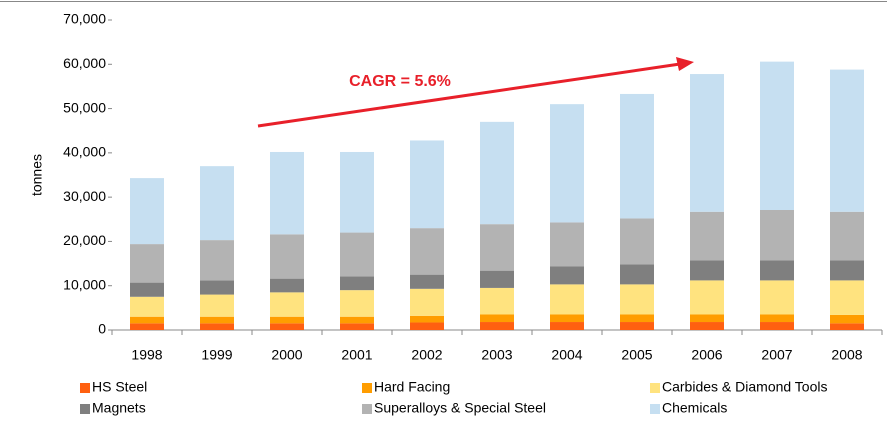  Describe the element at coordinates (566, 355) in the screenshot. I see `x-tick-label: 2004` at that location.